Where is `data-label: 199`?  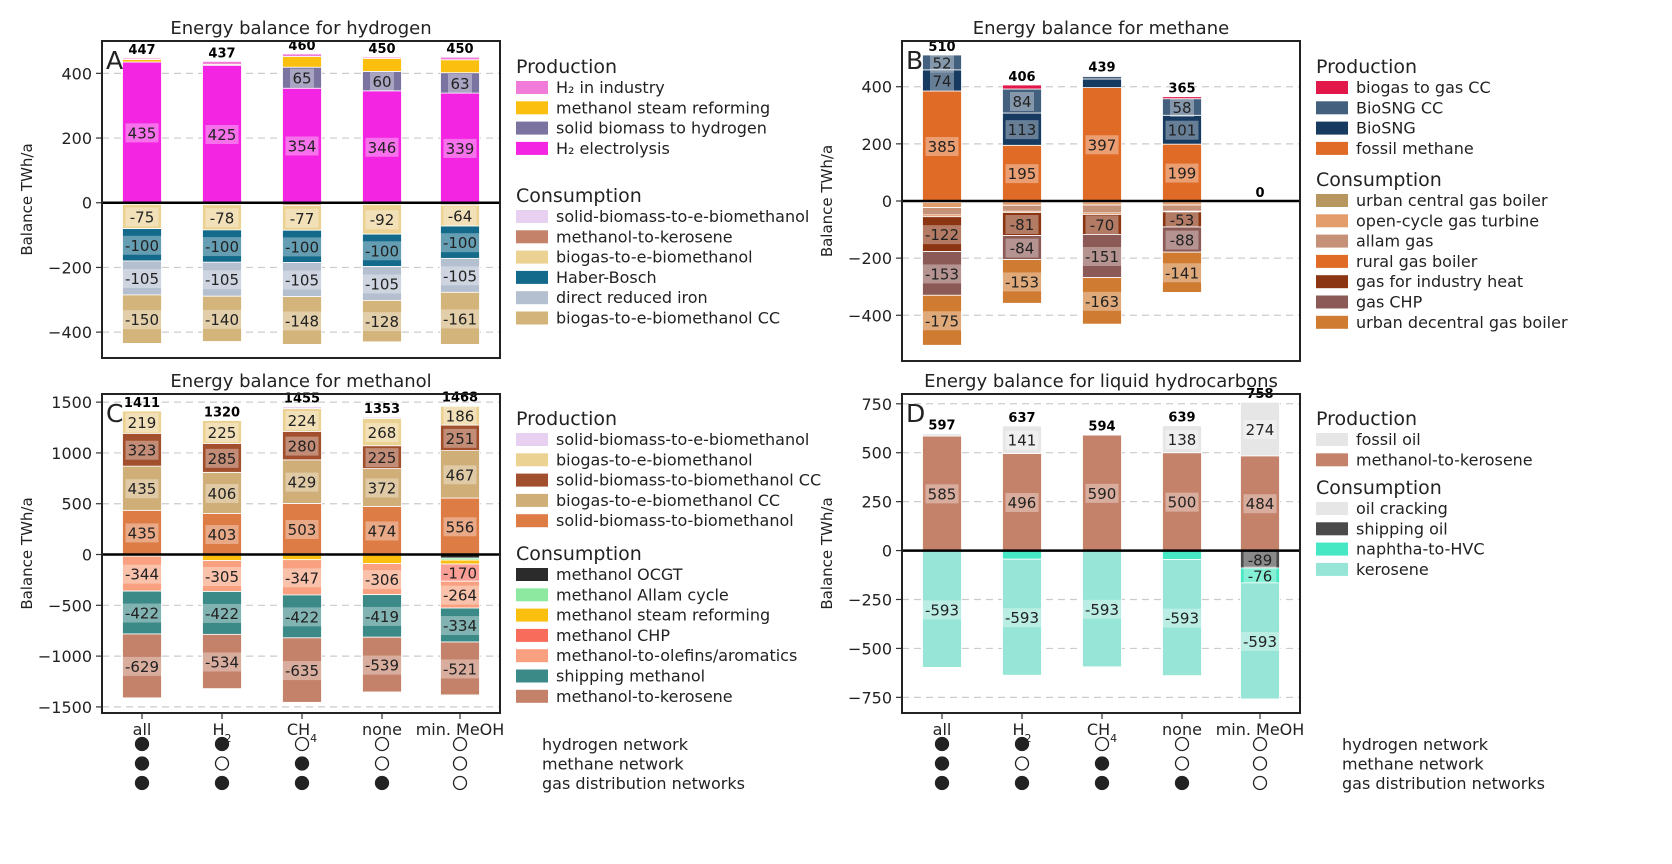
data-label: 199 is located at coordinates (1182, 174).